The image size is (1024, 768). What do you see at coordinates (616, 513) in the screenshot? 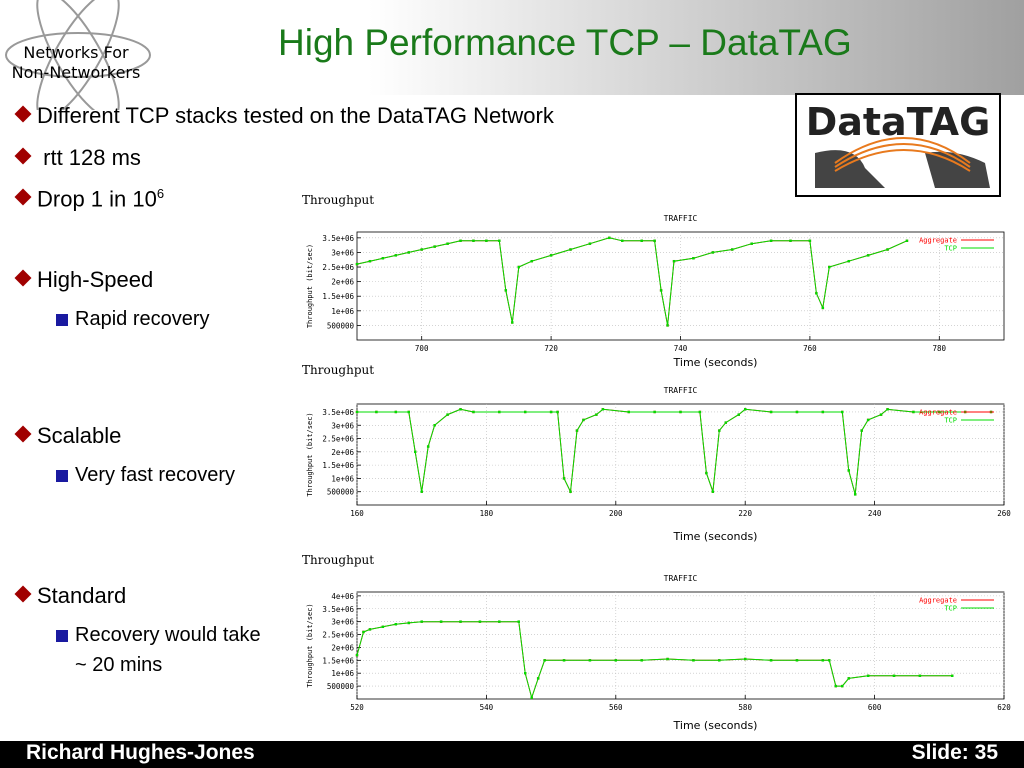
I see `x-tick-label: 200` at bounding box center [616, 513].